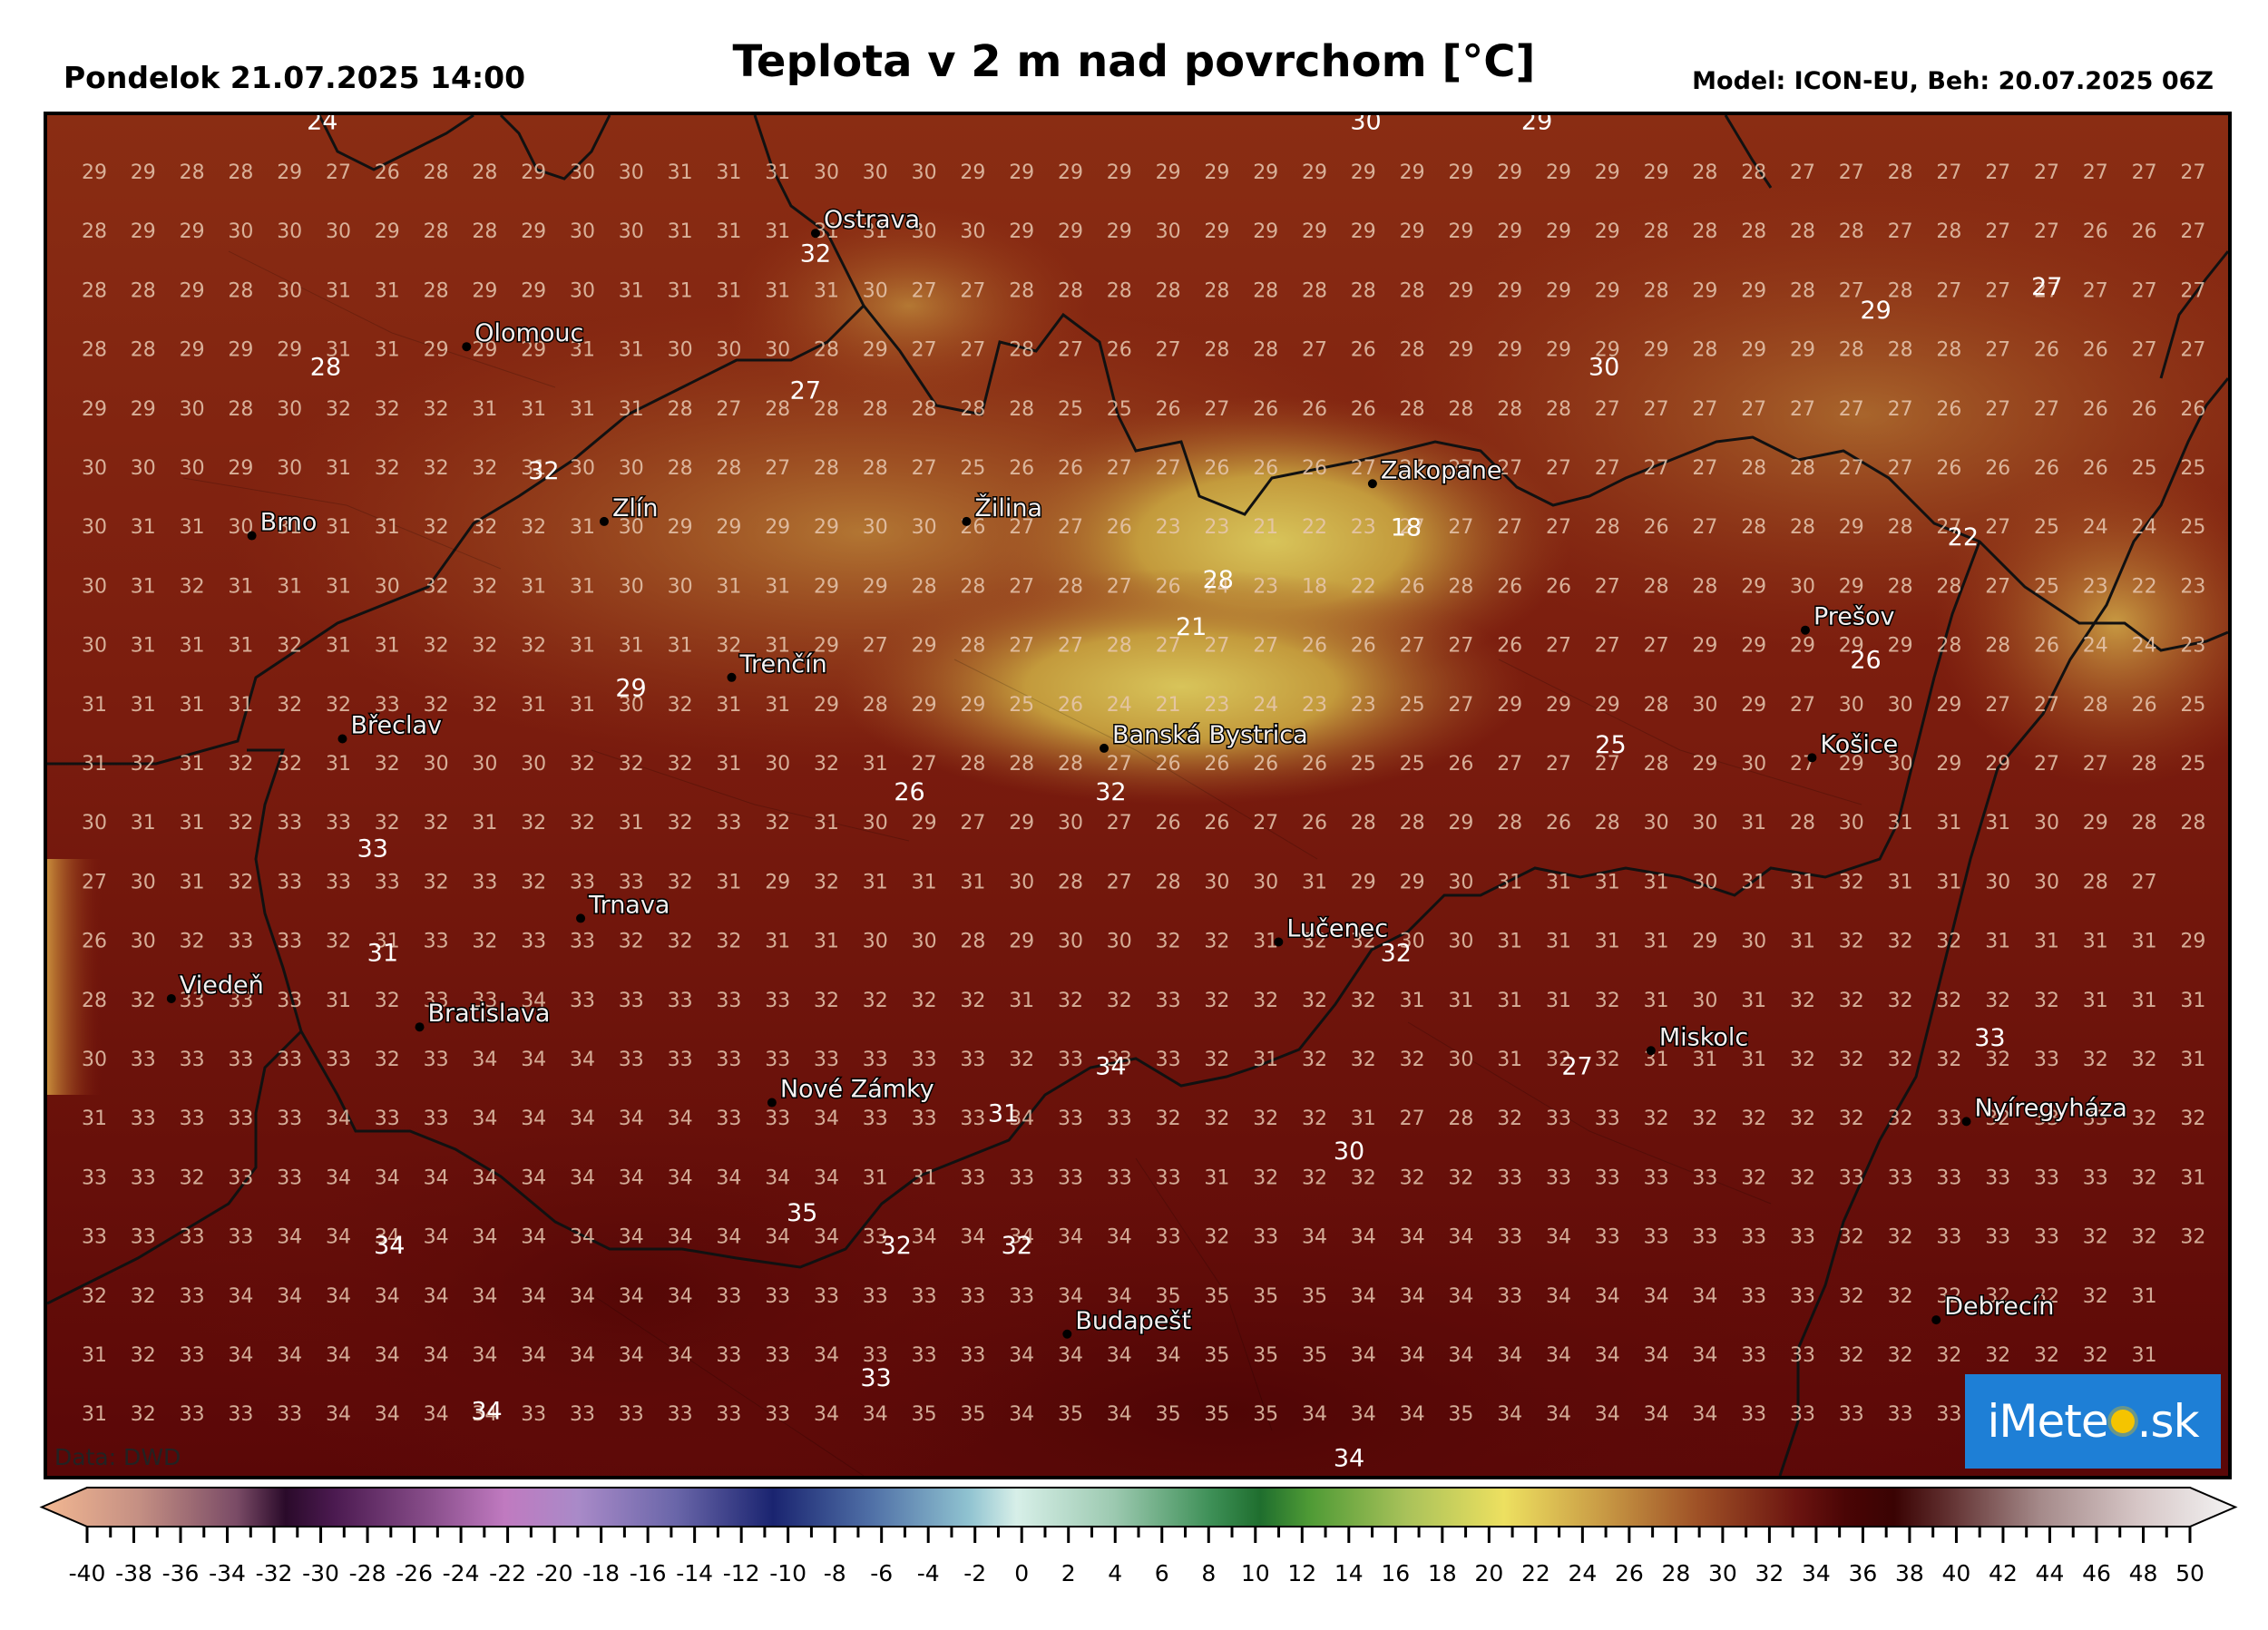 The width and height of the screenshot is (2268, 1630). Describe the element at coordinates (1217, 1356) in the screenshot. I see `grid-value: 35` at that location.